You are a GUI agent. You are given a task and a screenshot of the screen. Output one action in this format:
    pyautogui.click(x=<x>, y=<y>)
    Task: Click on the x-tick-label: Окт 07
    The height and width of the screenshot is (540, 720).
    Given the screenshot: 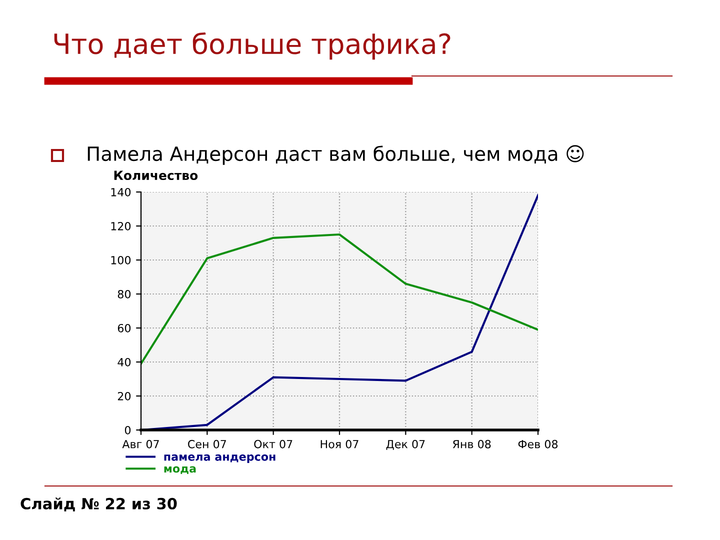 What is the action you would take?
    pyautogui.click(x=273, y=444)
    